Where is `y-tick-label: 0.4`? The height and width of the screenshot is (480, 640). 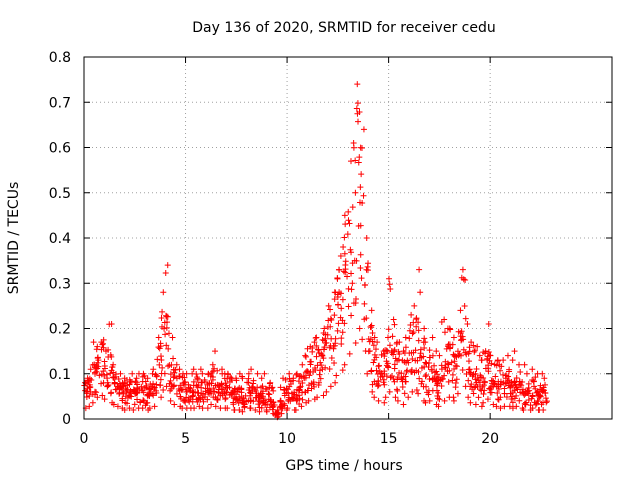
y-tick-label: 0.4 is located at coordinates (60, 239).